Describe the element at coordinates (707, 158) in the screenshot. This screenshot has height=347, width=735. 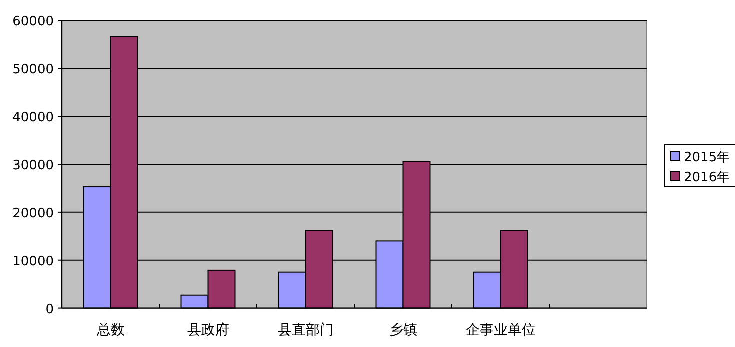
I see `legend-label: 2015年` at that location.